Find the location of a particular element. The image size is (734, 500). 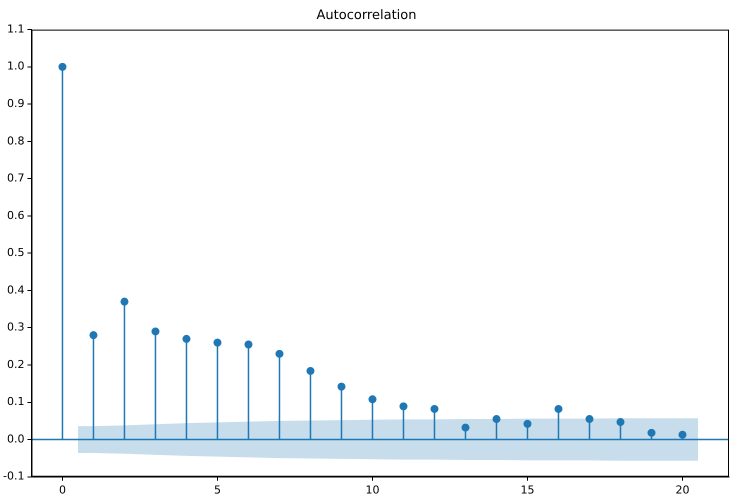

x-tick-label: 0 is located at coordinates (62, 489).